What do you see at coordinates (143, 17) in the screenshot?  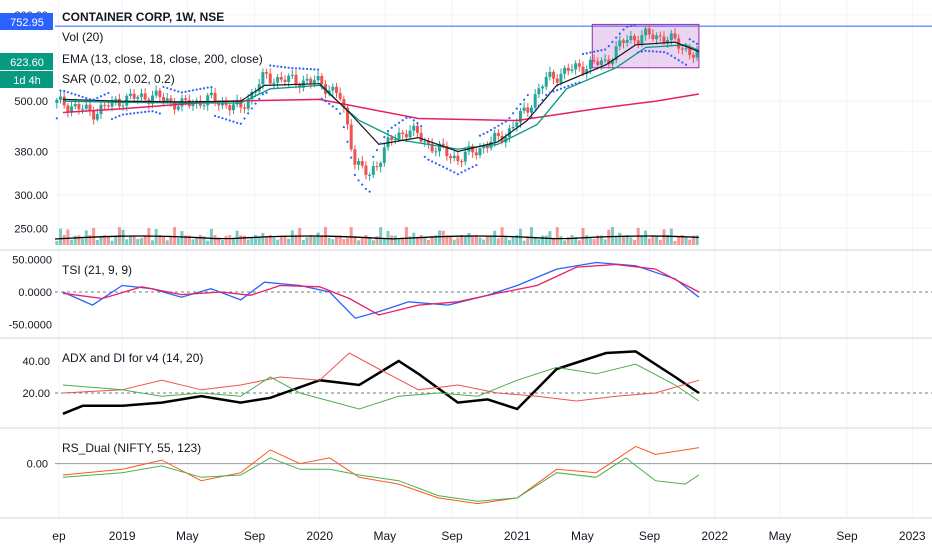 I see `symbol-title: CONTAINER CORP, 1W, NSE` at bounding box center [143, 17].